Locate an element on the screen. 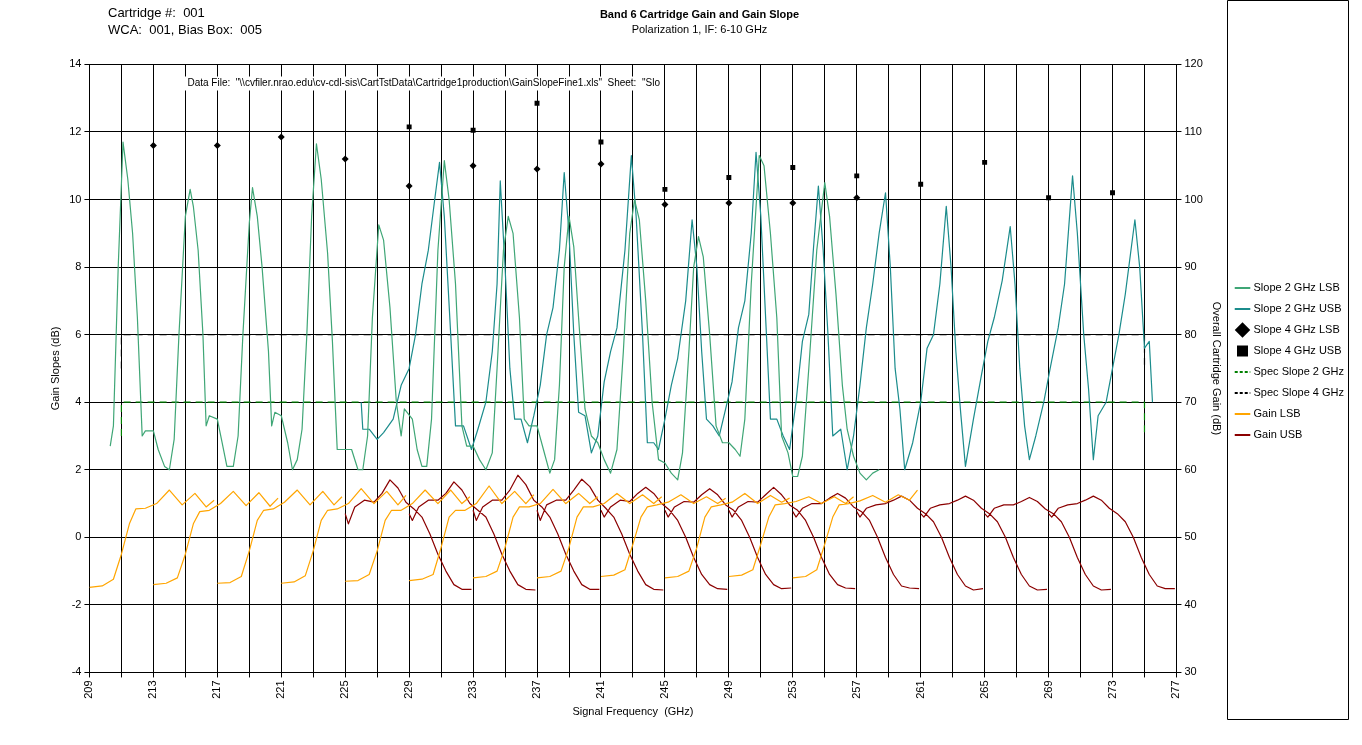 This screenshot has width=1362, height=745. x-tick-label: 221 is located at coordinates (280, 689).